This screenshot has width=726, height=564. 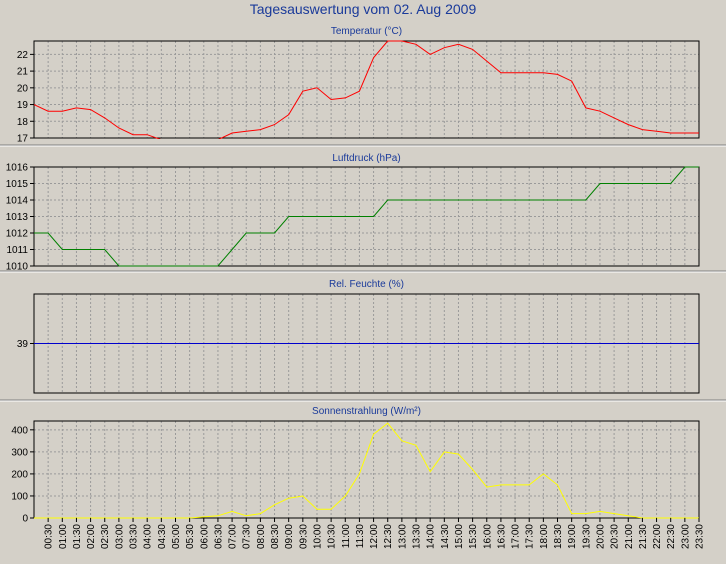 I want to click on x-tick-label: 08:00, so click(x=261, y=536).